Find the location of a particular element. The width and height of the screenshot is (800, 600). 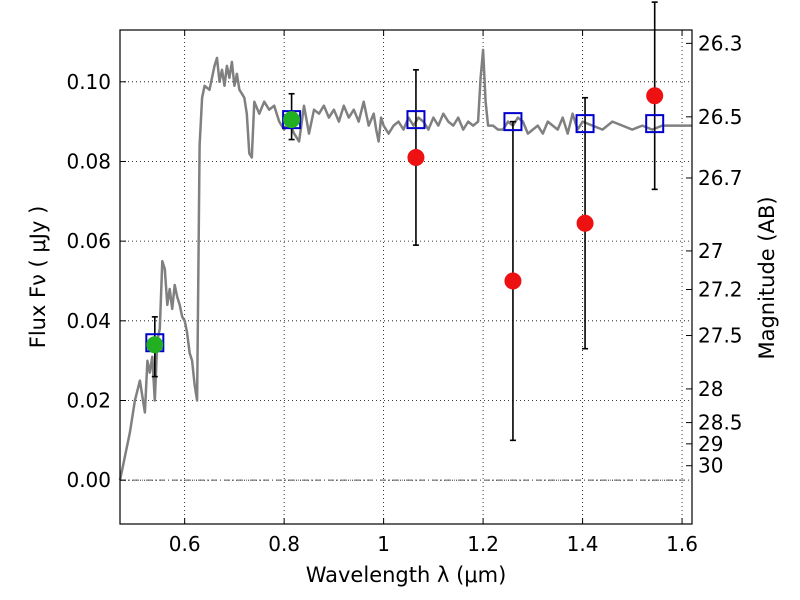

right-tick-label: 28 is located at coordinates (710, 389).